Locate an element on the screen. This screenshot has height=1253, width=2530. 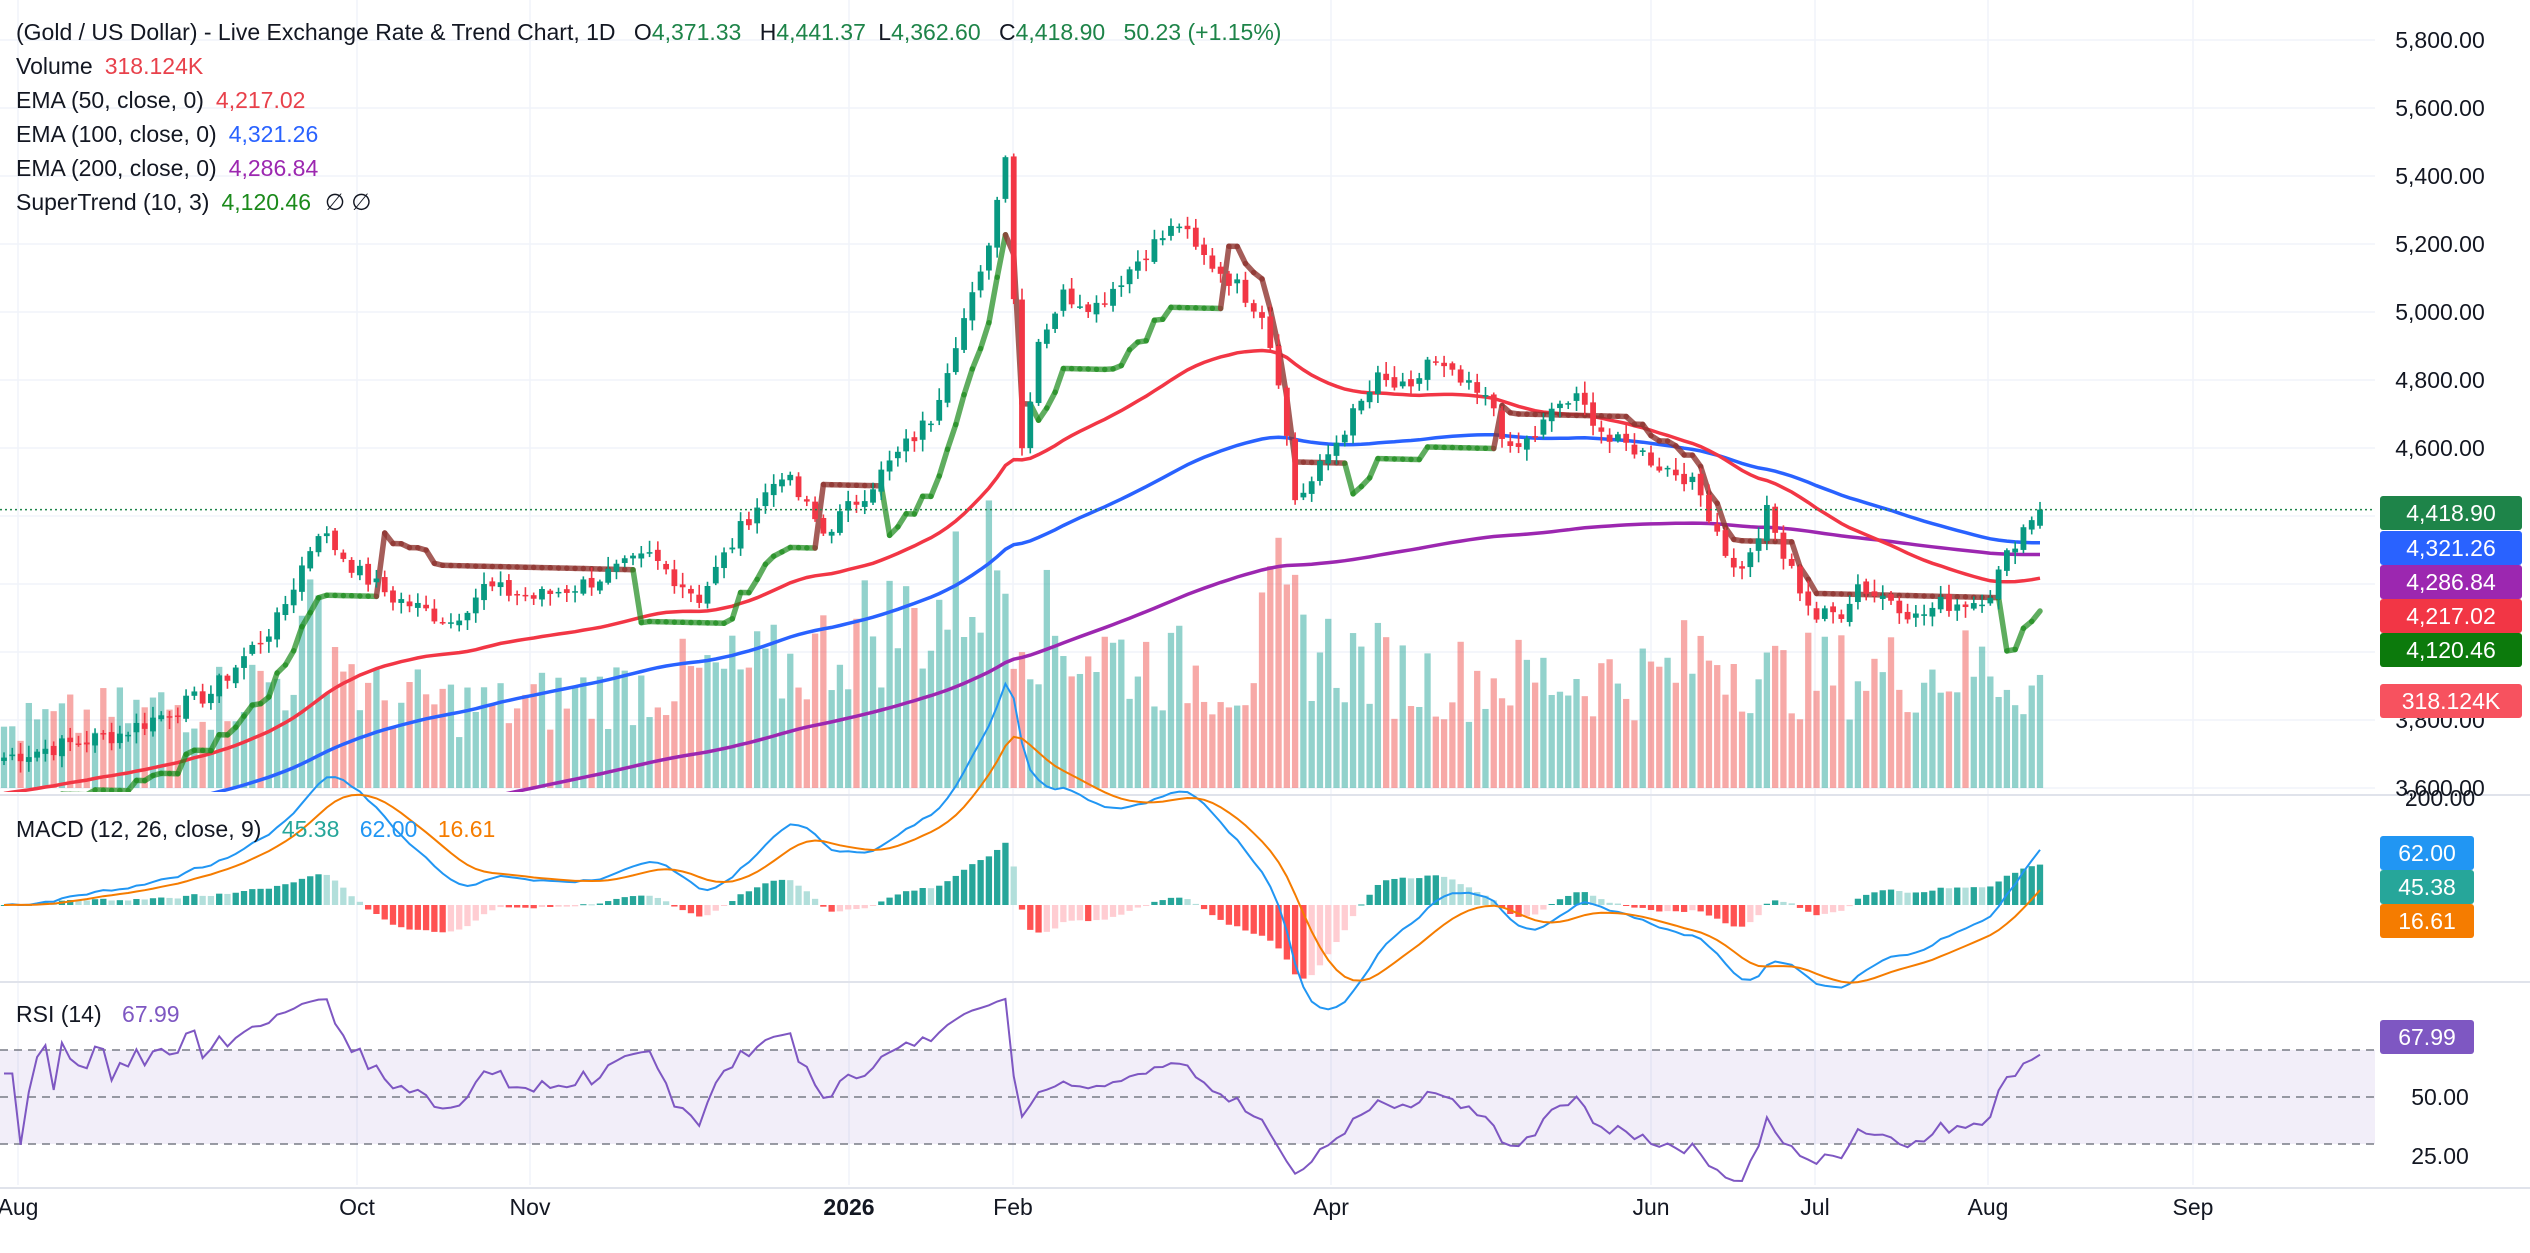
time-axis-label: Jun is located at coordinates (1650, 1207).